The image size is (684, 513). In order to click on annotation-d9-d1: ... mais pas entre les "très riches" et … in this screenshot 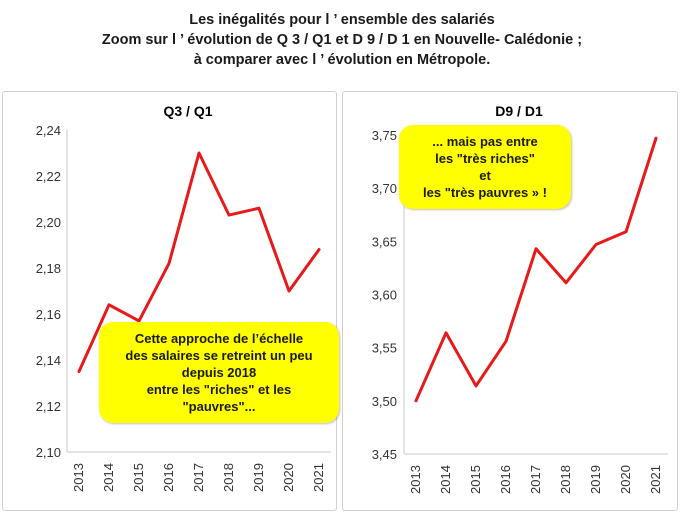, I will do `click(485, 167)`.